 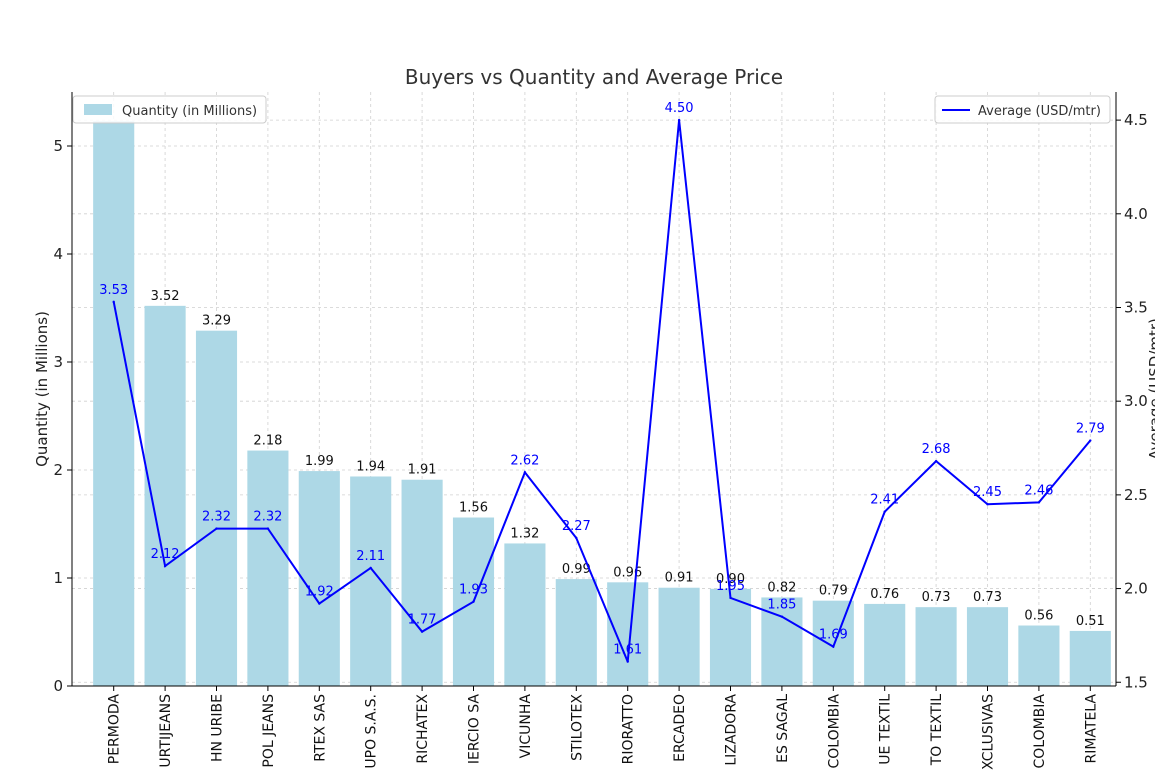 I want to click on line-value-label: 2.62, so click(x=524, y=460).